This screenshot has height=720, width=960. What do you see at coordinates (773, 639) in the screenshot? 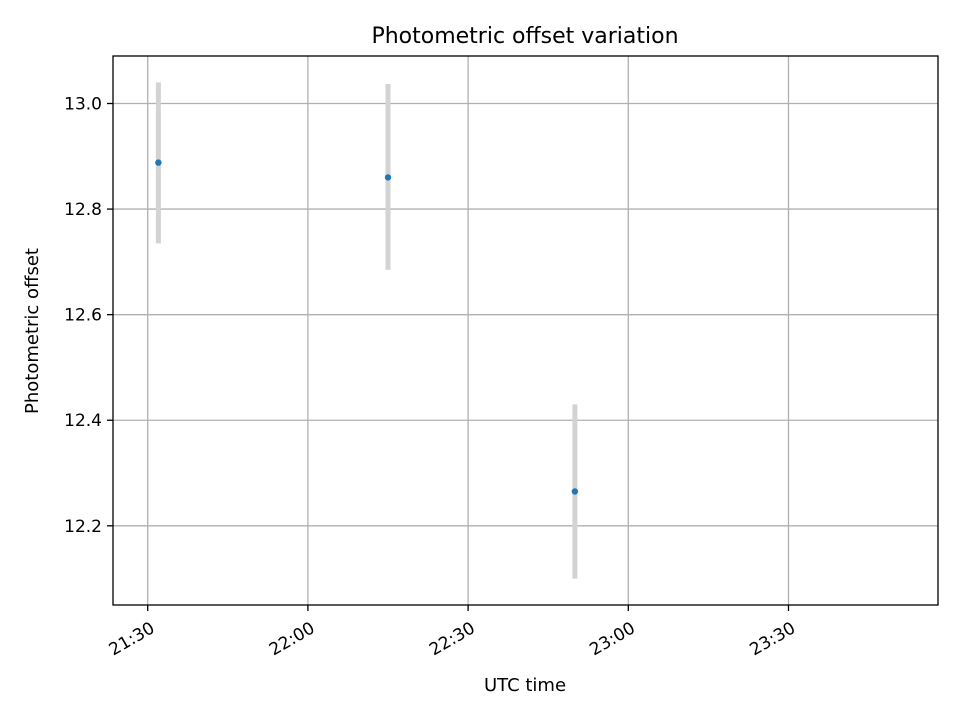
I see `x-tick-label: 23:30` at bounding box center [773, 639].